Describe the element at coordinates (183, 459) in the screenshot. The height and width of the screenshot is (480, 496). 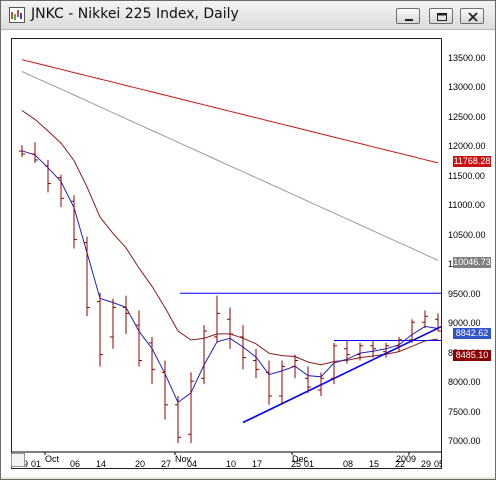
I see `month-label-1: Nov` at that location.